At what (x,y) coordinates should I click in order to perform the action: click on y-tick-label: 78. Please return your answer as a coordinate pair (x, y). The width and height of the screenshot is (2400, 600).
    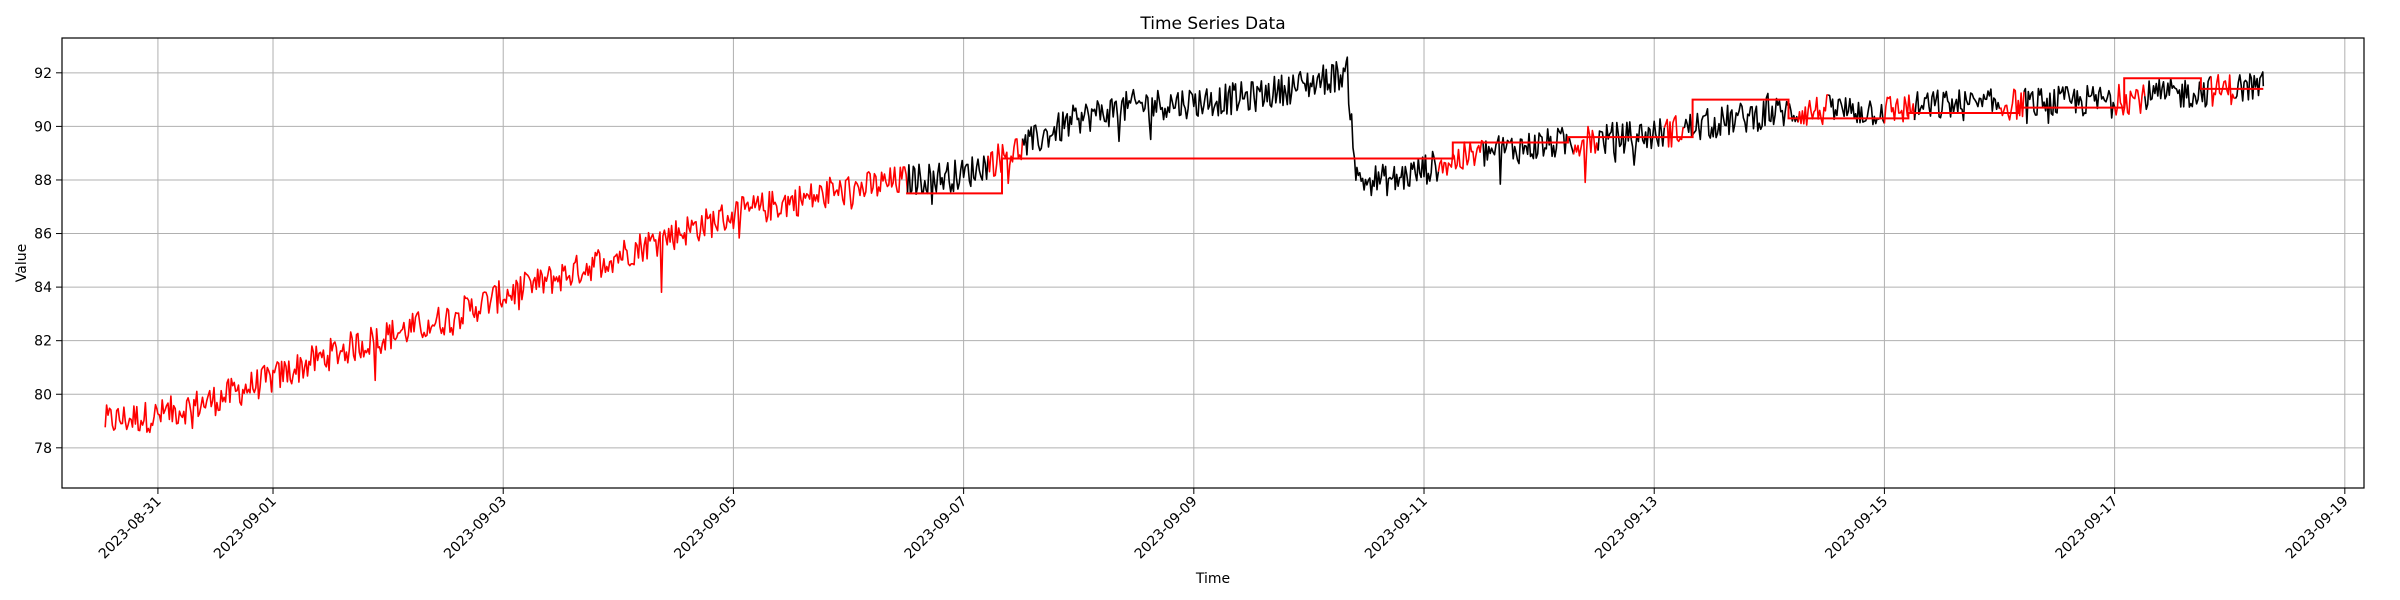
    Looking at the image, I should click on (43, 449).